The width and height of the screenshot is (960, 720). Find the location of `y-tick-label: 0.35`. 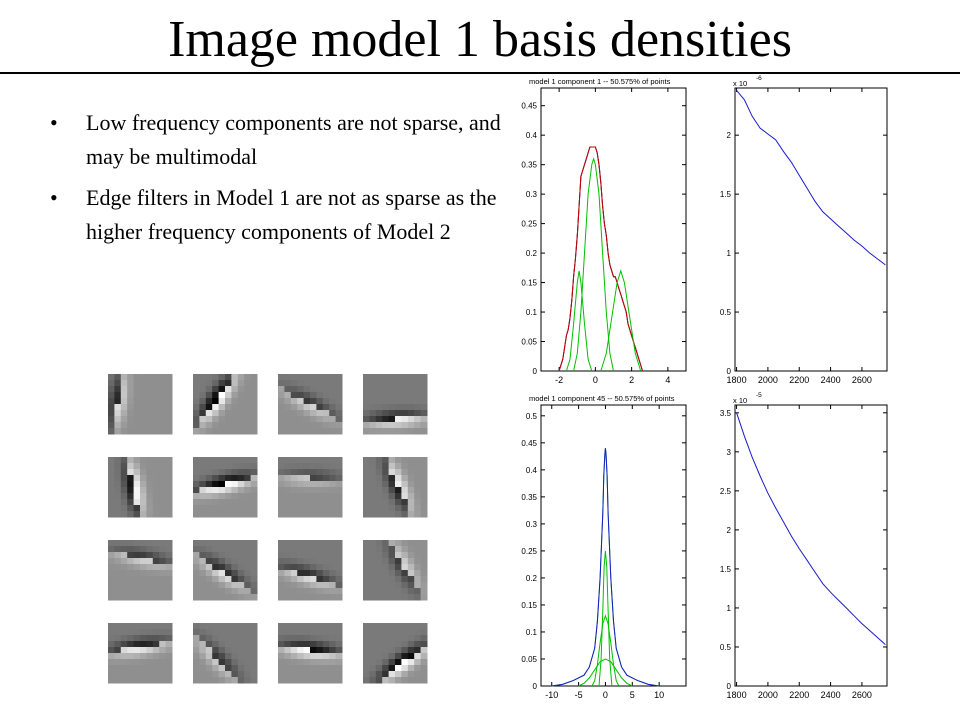

y-tick-label: 0.35 is located at coordinates (529, 165).